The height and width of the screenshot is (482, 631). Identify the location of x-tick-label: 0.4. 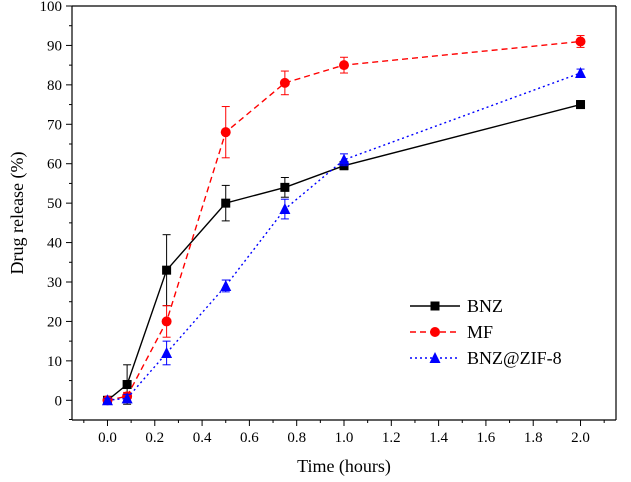
(202, 438).